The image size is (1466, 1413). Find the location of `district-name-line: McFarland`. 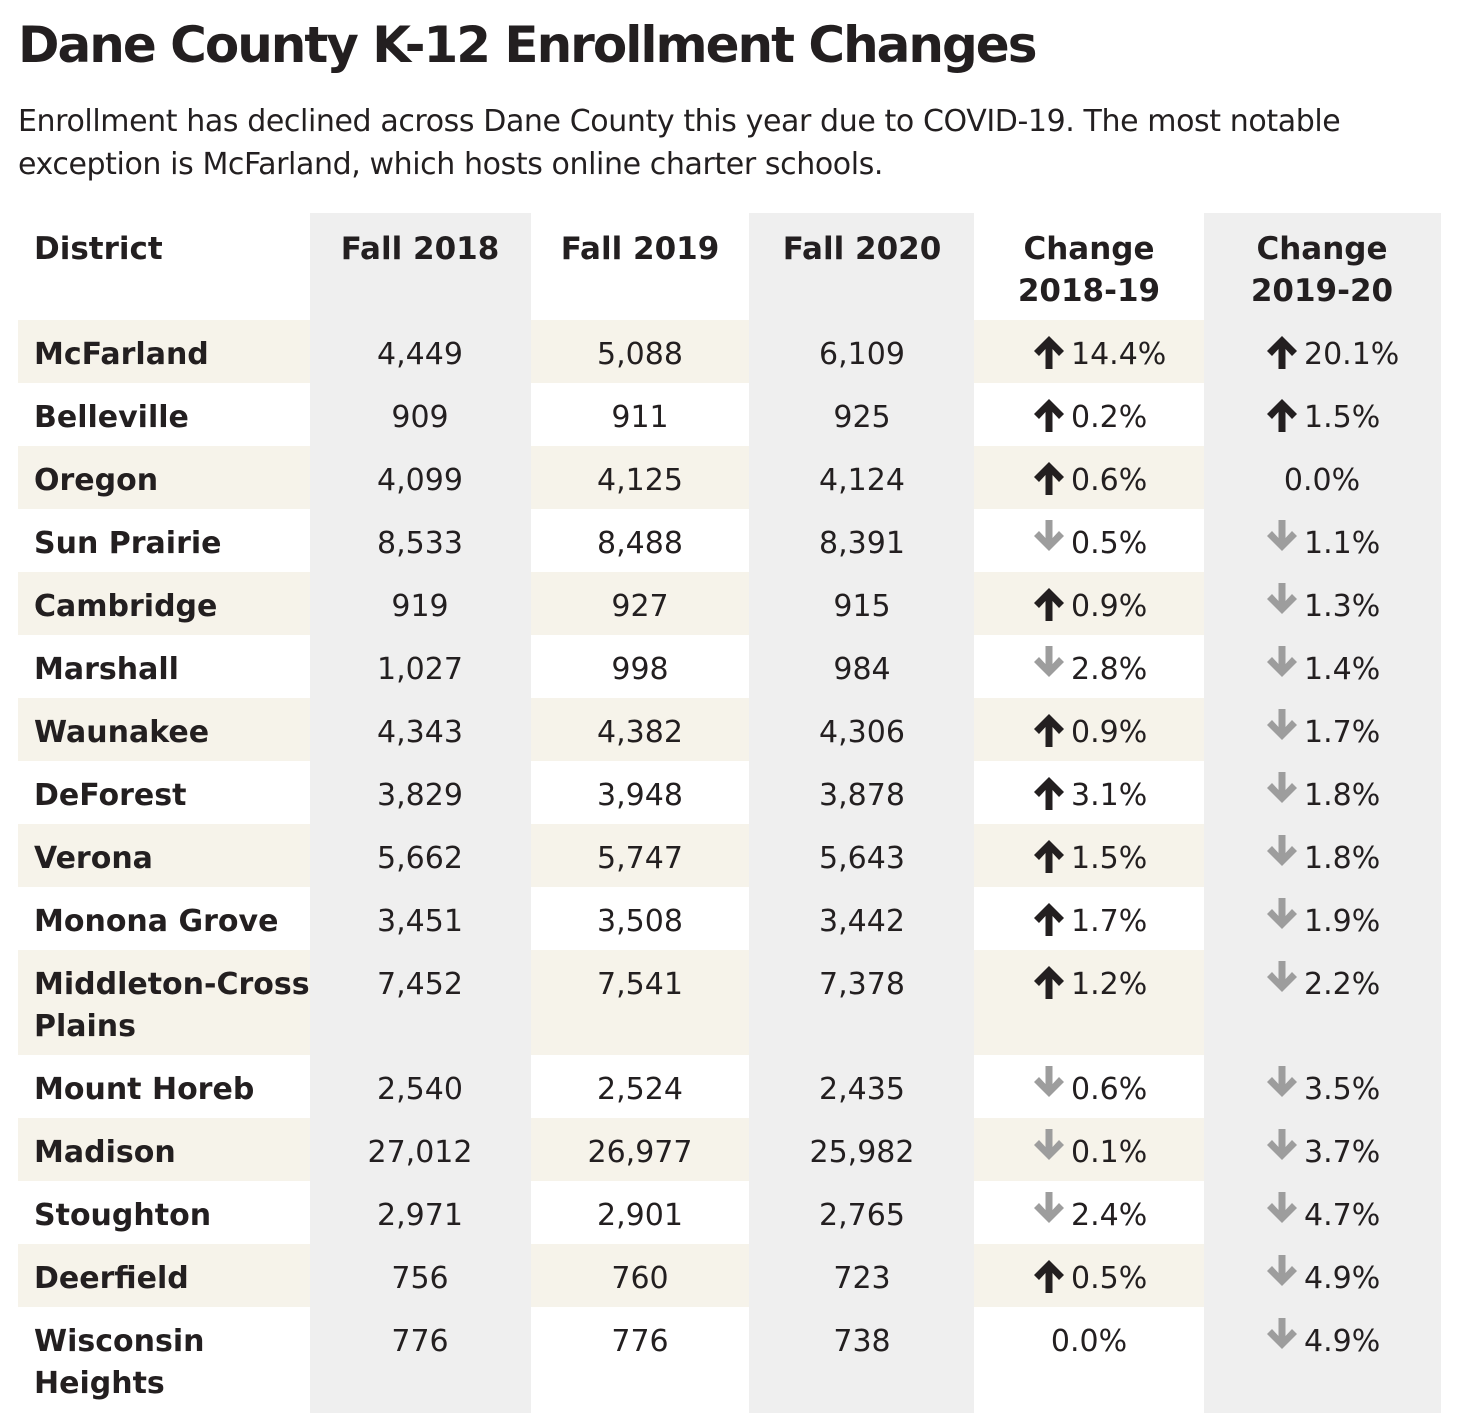

district-name-line: McFarland is located at coordinates (121, 354).